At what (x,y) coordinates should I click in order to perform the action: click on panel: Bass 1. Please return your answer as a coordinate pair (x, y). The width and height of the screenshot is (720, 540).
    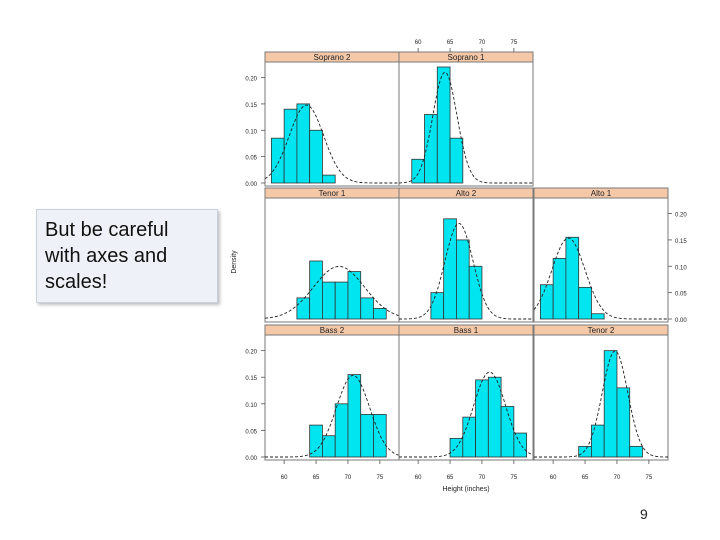
    Looking at the image, I should click on (466, 392).